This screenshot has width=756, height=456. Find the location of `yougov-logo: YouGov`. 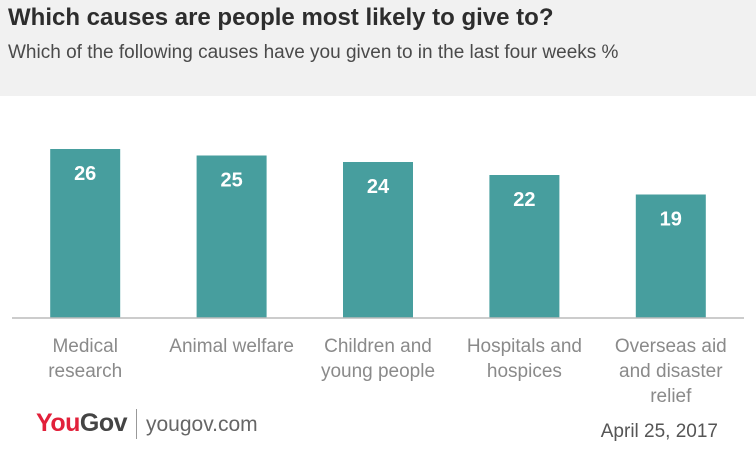

yougov-logo: YouGov is located at coordinates (82, 423).